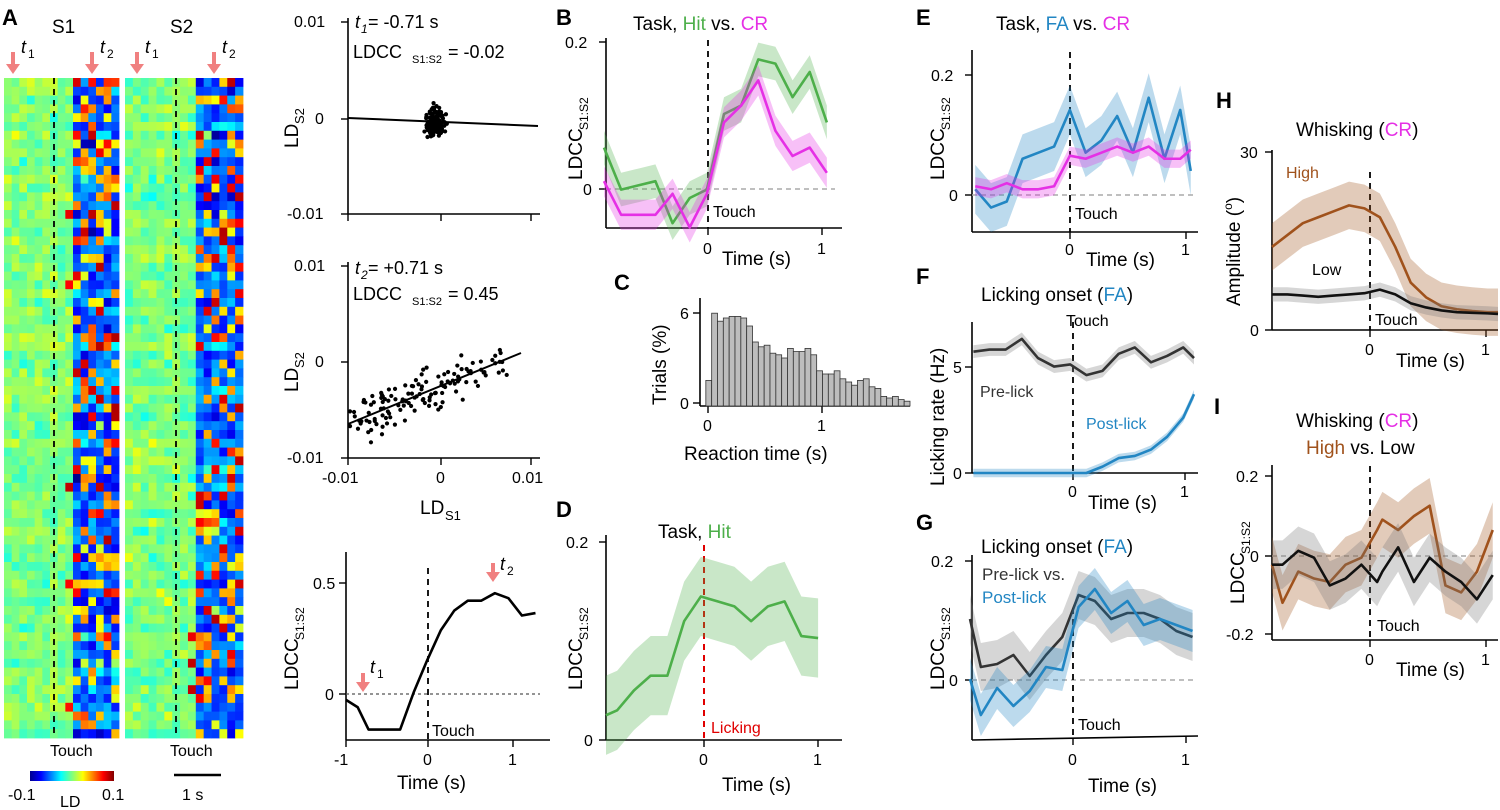 The image size is (1500, 810). Describe the element at coordinates (1357, 130) in the screenshot. I see `panel-h-title: Whisking (CR)` at that location.